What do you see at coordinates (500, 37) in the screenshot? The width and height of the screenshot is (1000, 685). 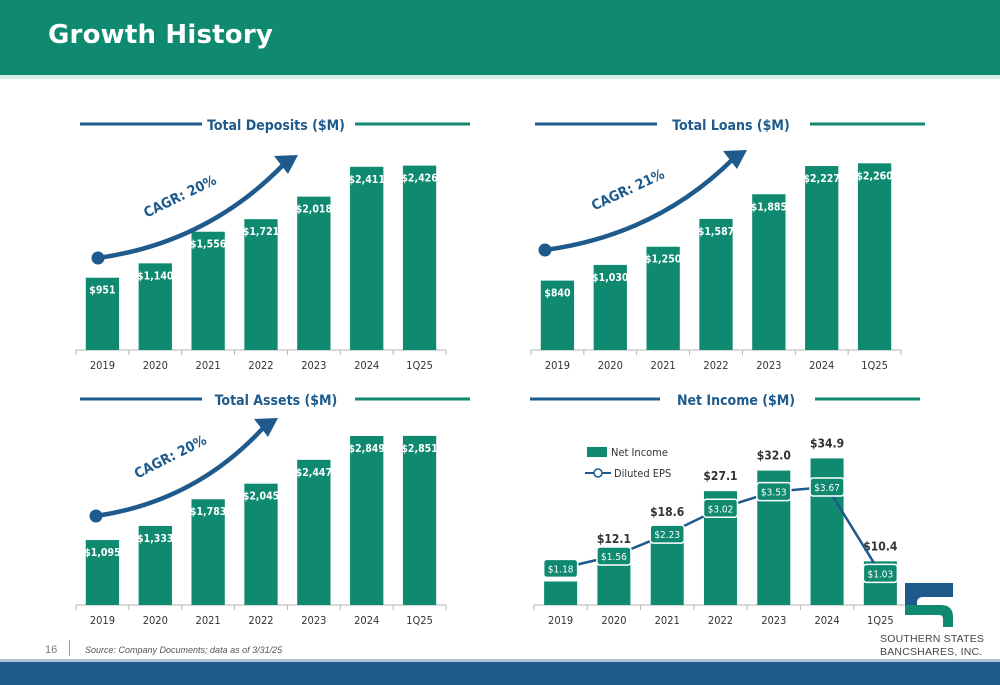 I see `header-band` at bounding box center [500, 37].